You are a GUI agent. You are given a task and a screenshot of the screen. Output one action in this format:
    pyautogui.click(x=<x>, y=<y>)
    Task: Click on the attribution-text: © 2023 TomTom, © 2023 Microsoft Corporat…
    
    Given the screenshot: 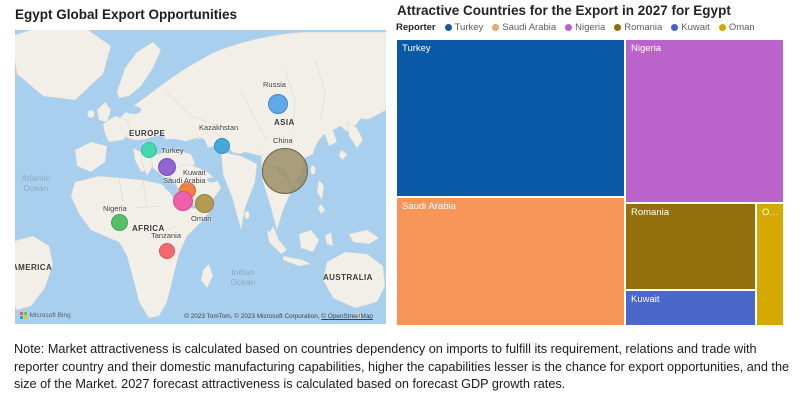 What is the action you would take?
    pyautogui.click(x=253, y=316)
    